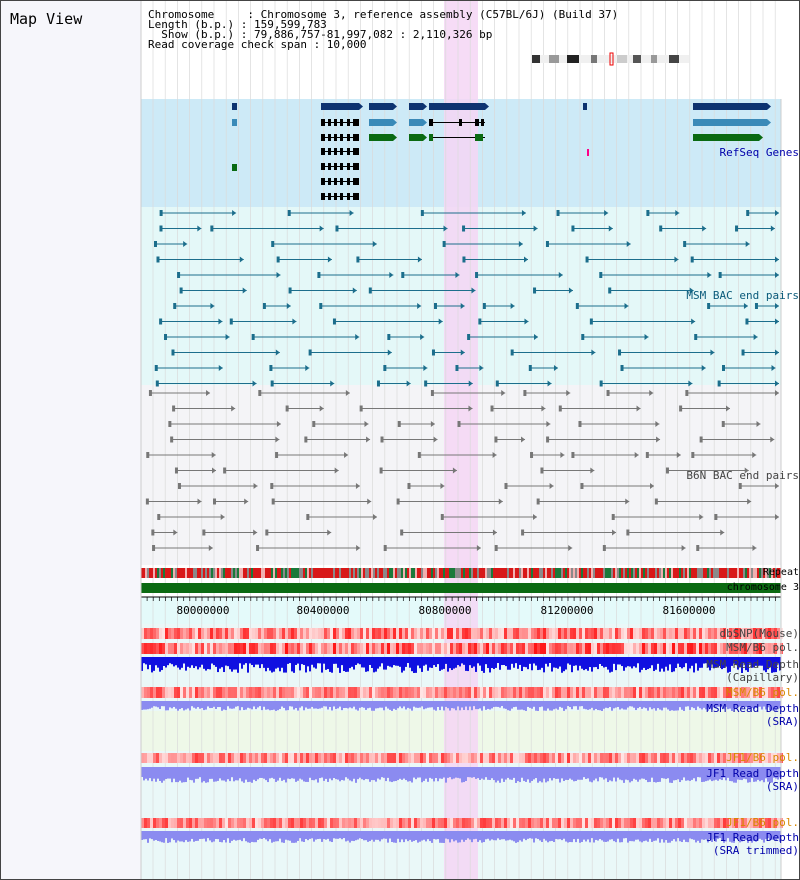 The width and height of the screenshot is (800, 880). Describe the element at coordinates (762, 692) in the screenshot. I see `track-label-msm-b6-pol-sra: MSM/B6 pol.` at that location.